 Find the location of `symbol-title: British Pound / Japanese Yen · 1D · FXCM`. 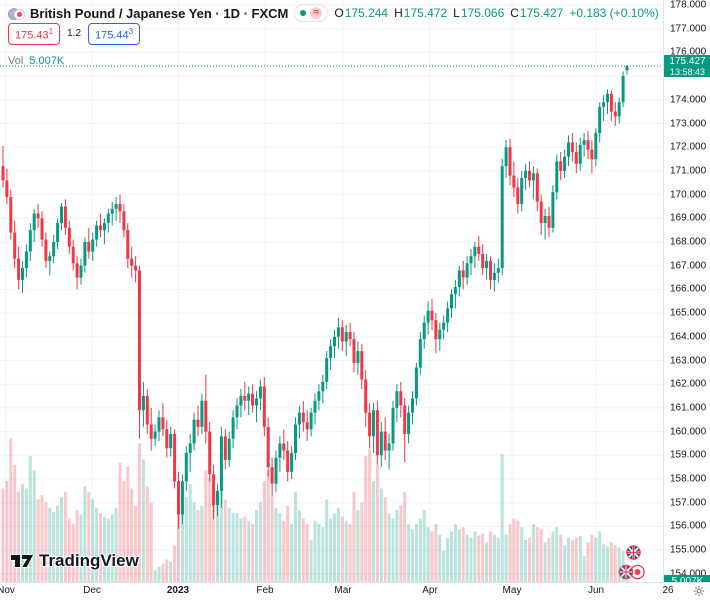

symbol-title: British Pound / Japanese Yen · 1D · FXCM is located at coordinates (159, 13).